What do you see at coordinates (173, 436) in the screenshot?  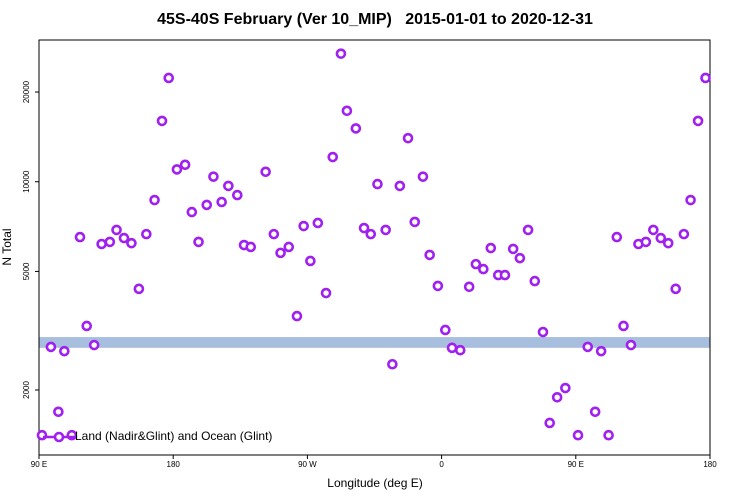 I see `legend-label: Land (Nadir&Glint) and Ocean (Glint)` at bounding box center [173, 436].